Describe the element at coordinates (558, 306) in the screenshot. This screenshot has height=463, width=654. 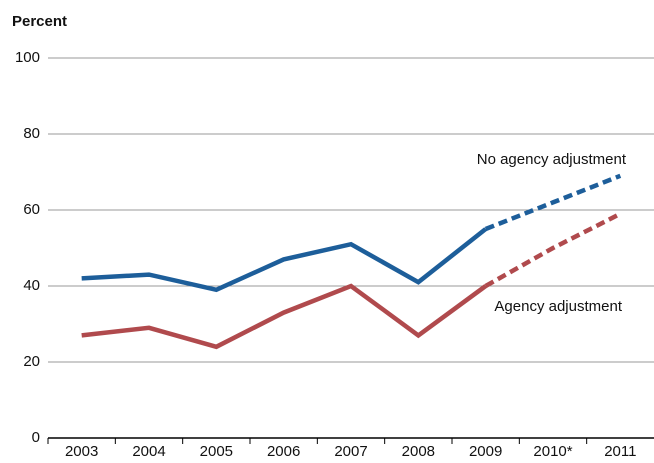
I see `series-label: Agency adjustment` at that location.